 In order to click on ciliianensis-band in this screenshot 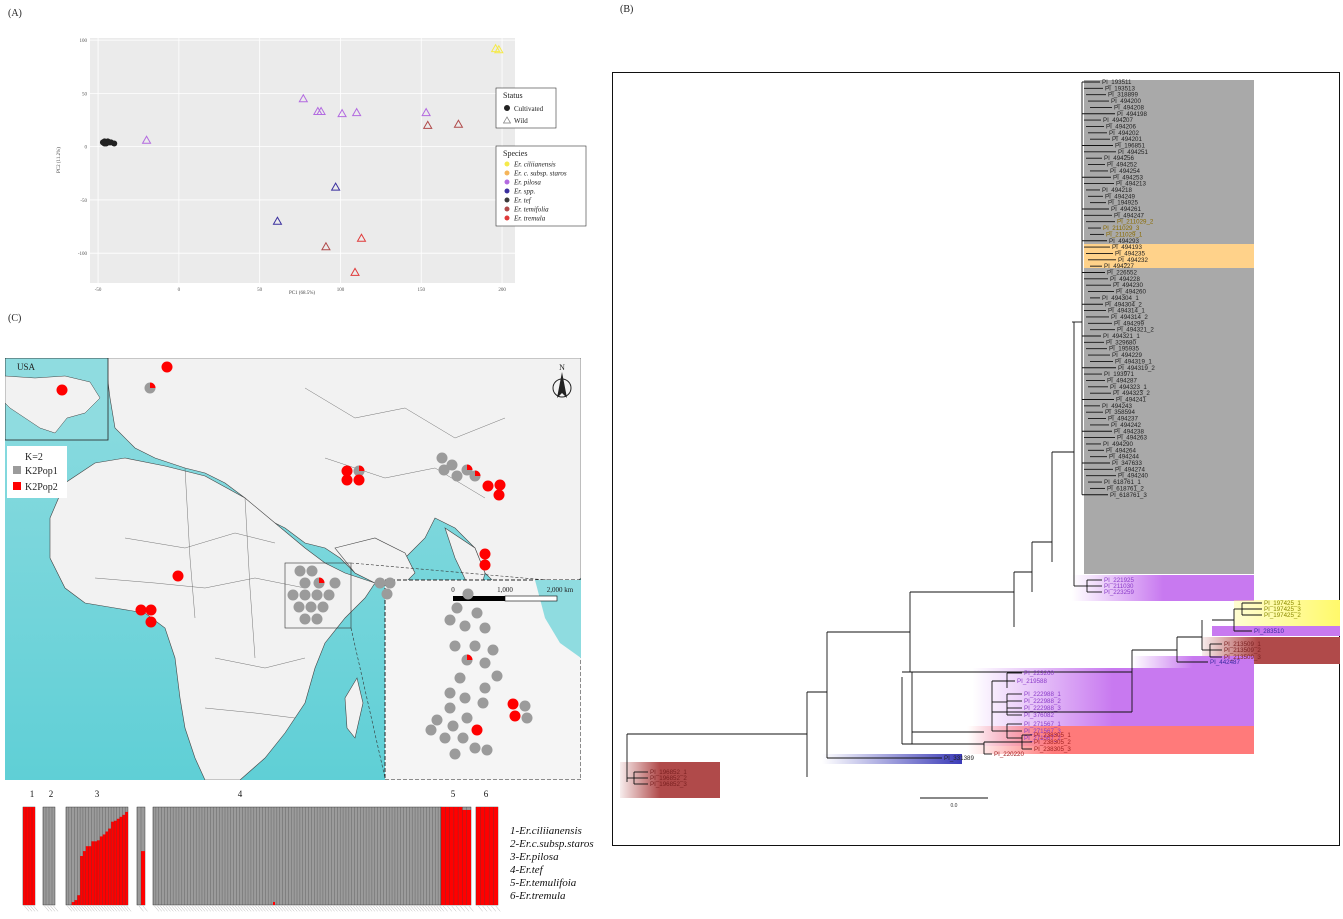, I will do `click(1287, 613)`.